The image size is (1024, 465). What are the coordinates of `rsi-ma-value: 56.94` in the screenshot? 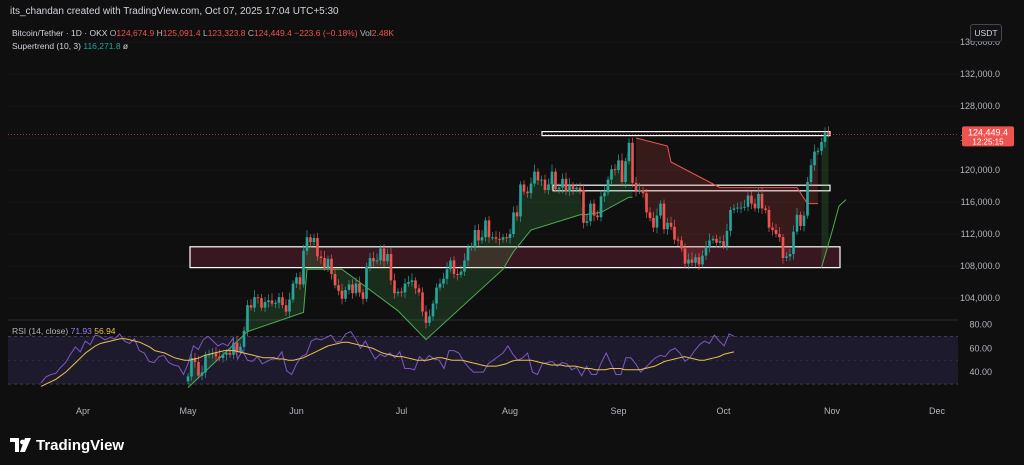 It's located at (105, 331).